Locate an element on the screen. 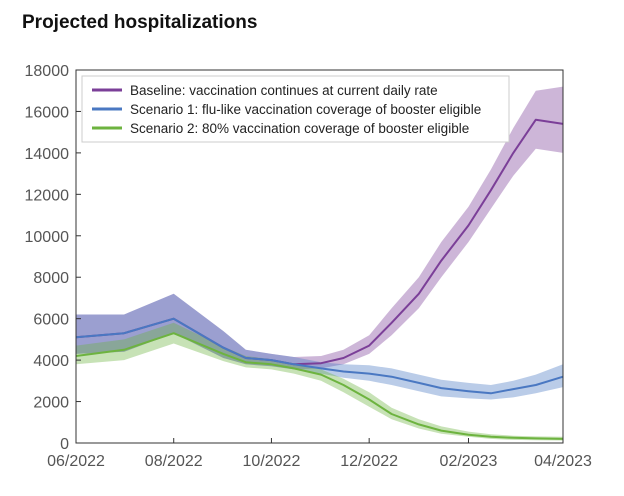 Image resolution: width=624 pixels, height=496 pixels. y-tick-label: 8000 is located at coordinates (51, 278).